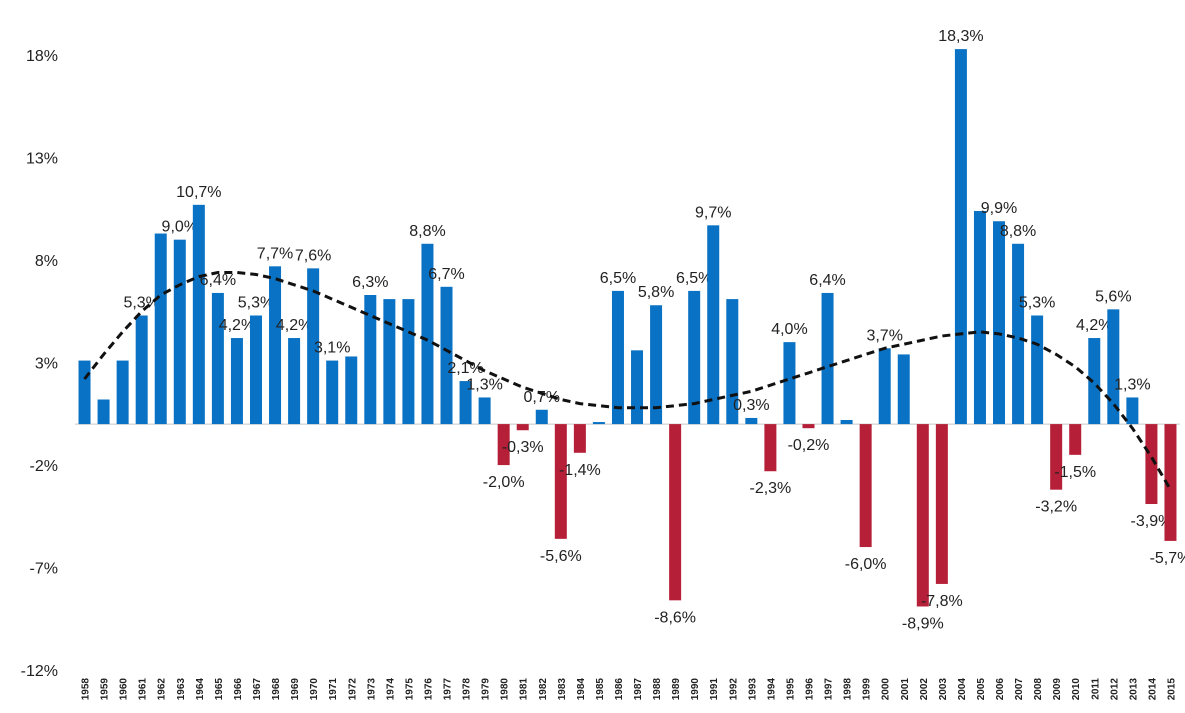 Image resolution: width=1185 pixels, height=713 pixels. Describe the element at coordinates (1038, 689) in the screenshot. I see `x-tick-label: 2008` at that location.